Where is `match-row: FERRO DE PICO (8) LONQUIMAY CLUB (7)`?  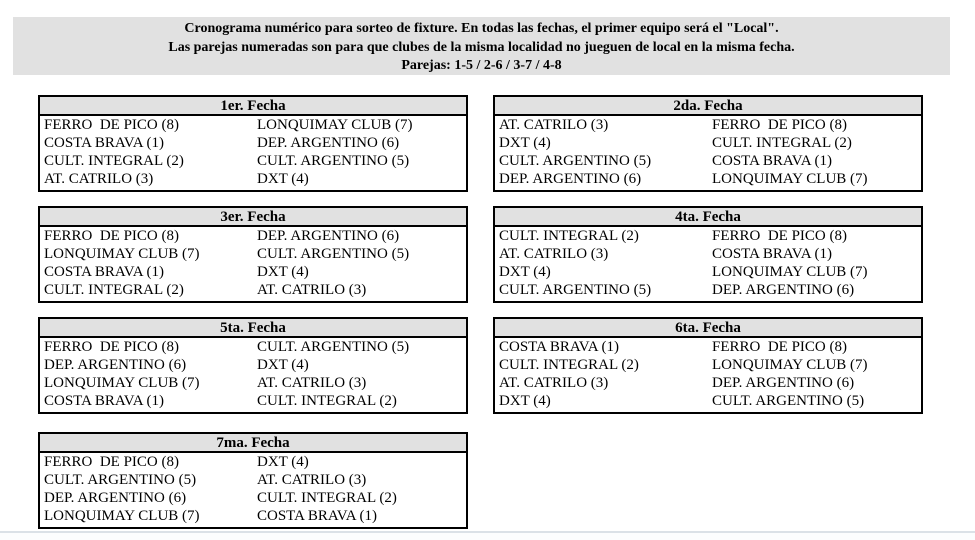 match-row: FERRO DE PICO (8) LONQUIMAY CLUB (7) is located at coordinates (253, 125).